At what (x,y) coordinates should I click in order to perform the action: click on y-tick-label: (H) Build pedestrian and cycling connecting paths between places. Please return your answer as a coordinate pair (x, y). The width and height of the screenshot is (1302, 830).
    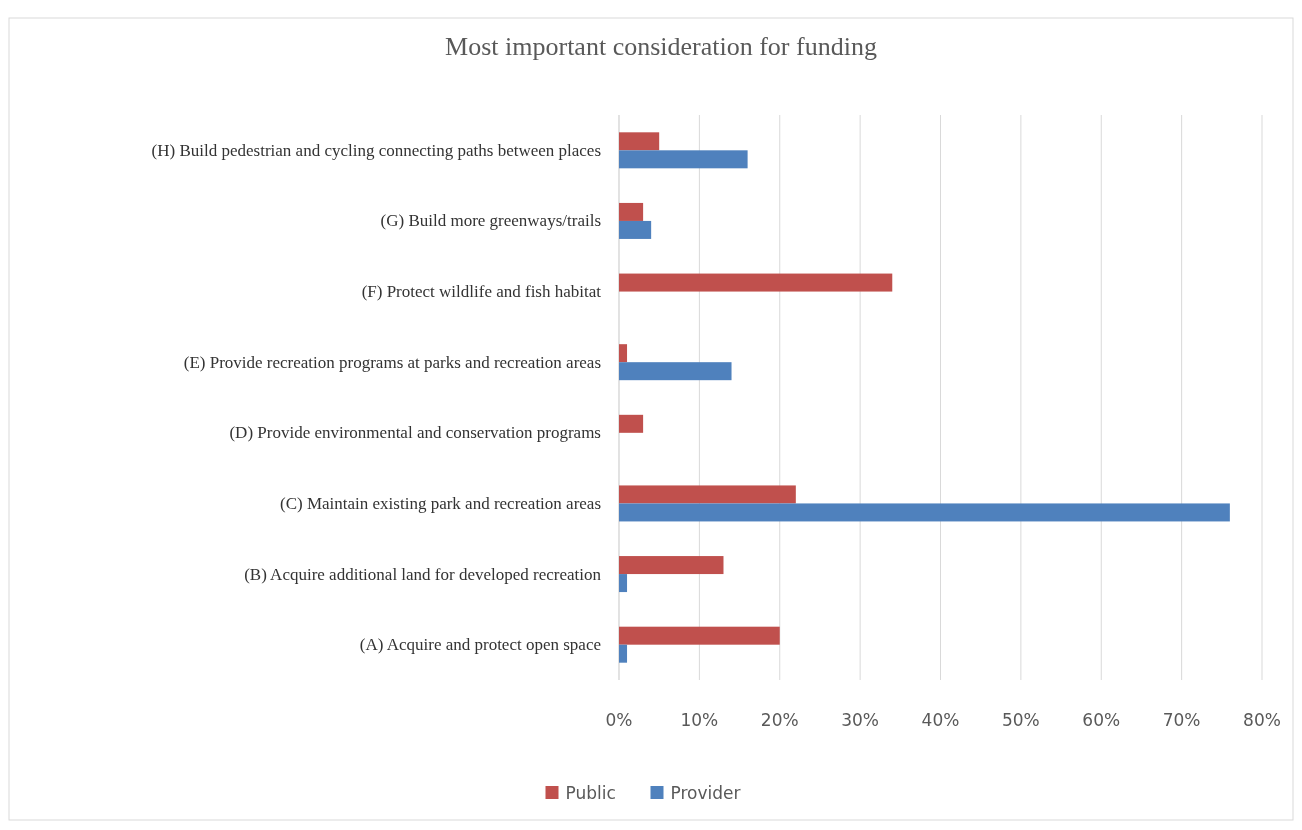
    Looking at the image, I should click on (376, 150).